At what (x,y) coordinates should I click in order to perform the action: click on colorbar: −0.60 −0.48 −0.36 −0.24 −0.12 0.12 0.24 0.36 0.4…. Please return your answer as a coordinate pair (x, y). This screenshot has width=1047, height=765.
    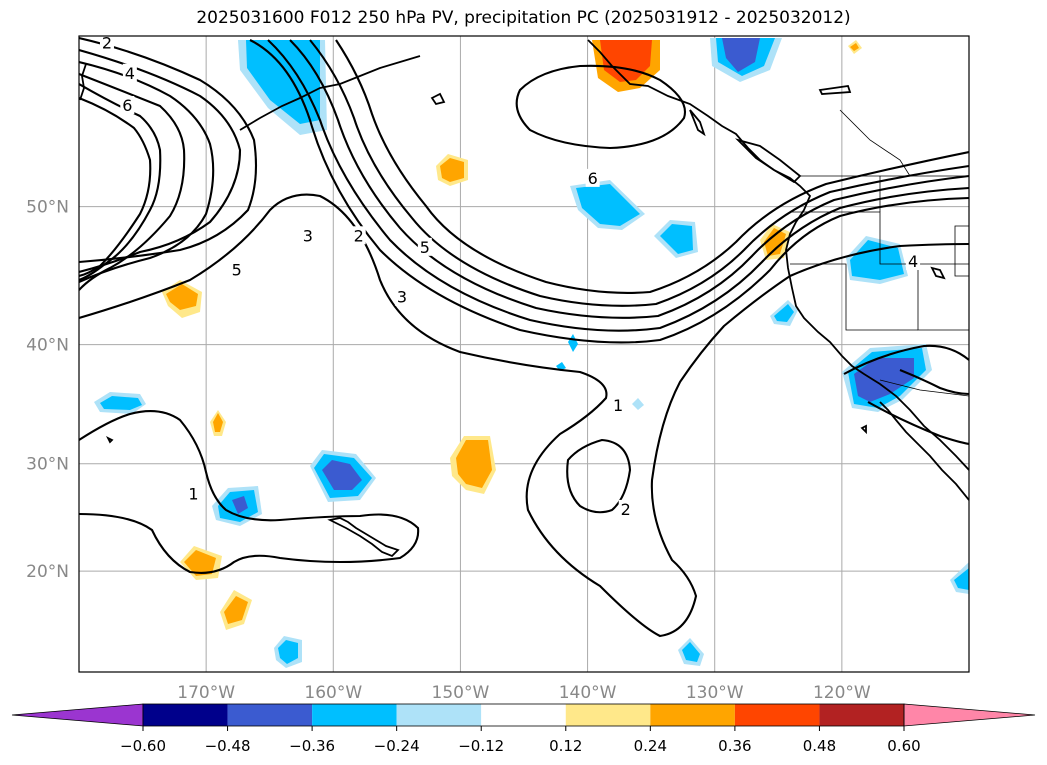
    Looking at the image, I should click on (523, 729).